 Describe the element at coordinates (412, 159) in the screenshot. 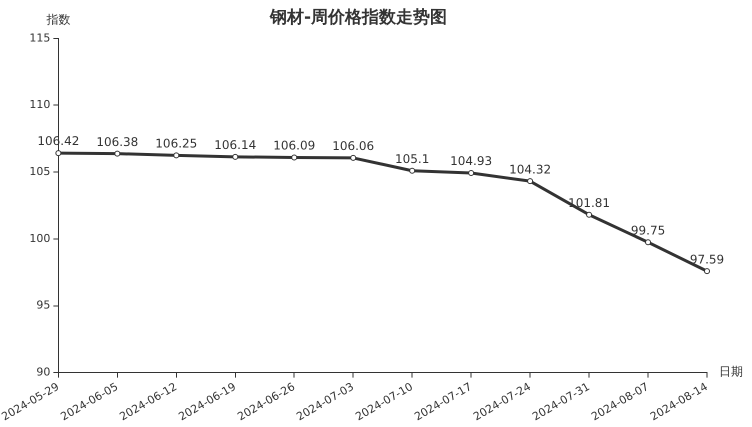

I see `data-label: 105.1` at that location.